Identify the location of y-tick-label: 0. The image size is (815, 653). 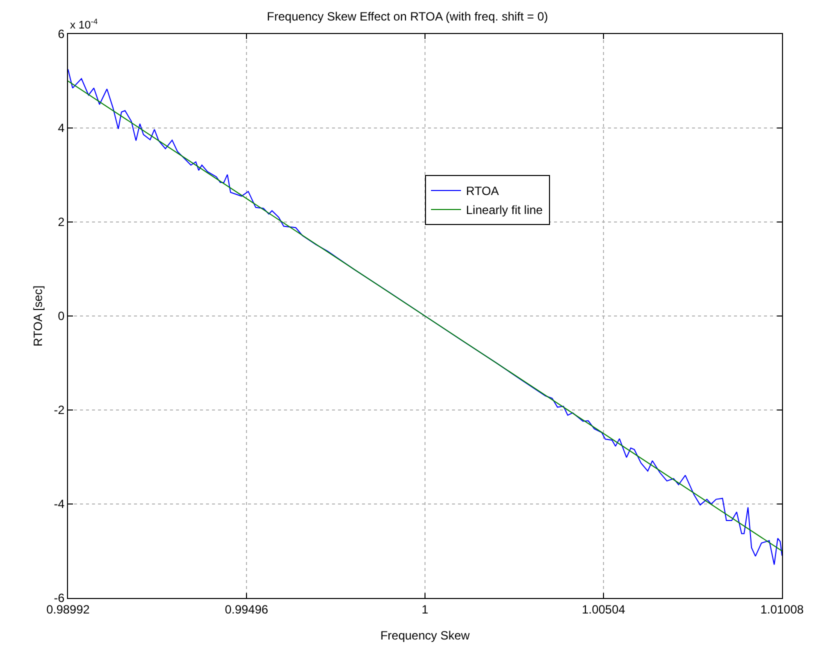
(61, 316).